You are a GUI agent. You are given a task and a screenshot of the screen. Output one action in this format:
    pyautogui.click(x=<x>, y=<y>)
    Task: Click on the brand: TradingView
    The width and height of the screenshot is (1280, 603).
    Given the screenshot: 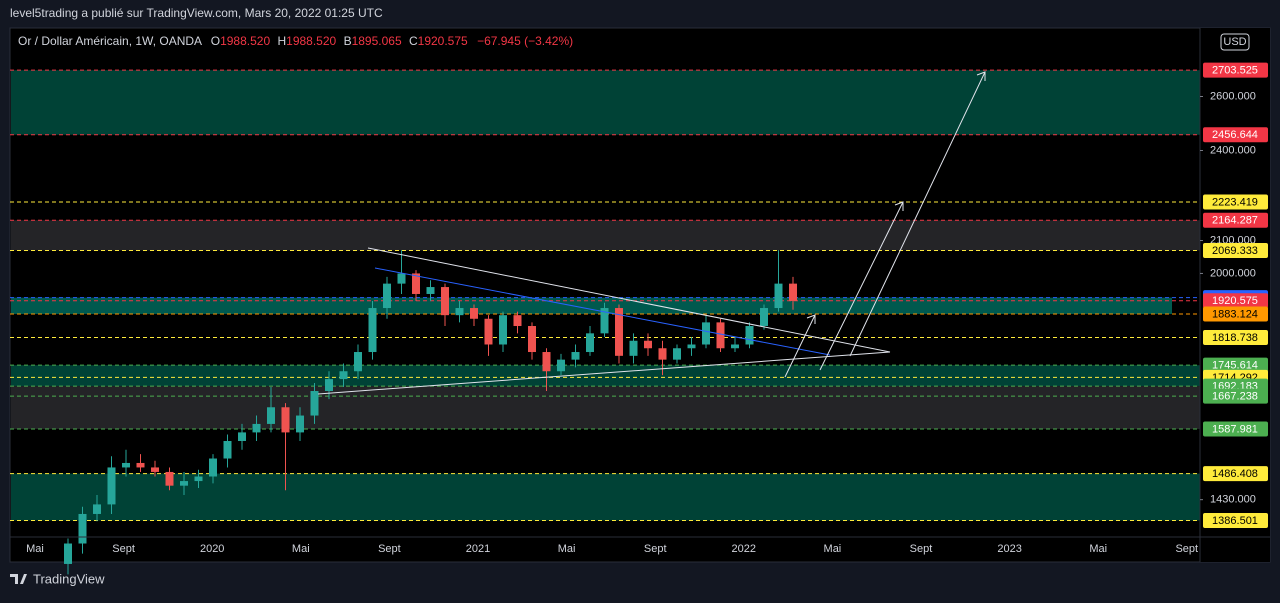 What is the action you would take?
    pyautogui.click(x=69, y=578)
    